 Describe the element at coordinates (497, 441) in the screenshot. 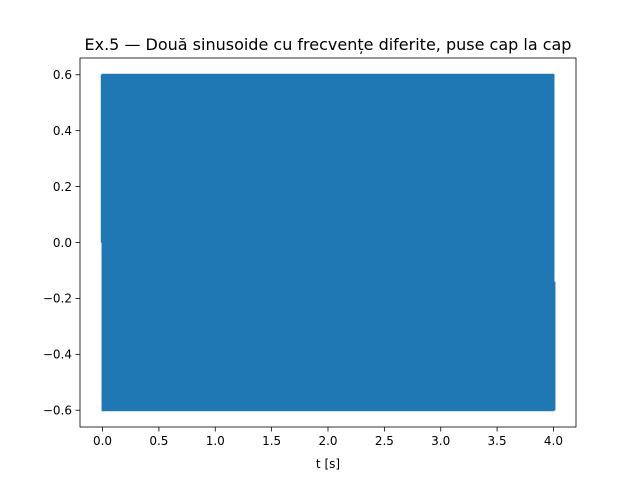

I see `x-tick-label: 3.5` at that location.